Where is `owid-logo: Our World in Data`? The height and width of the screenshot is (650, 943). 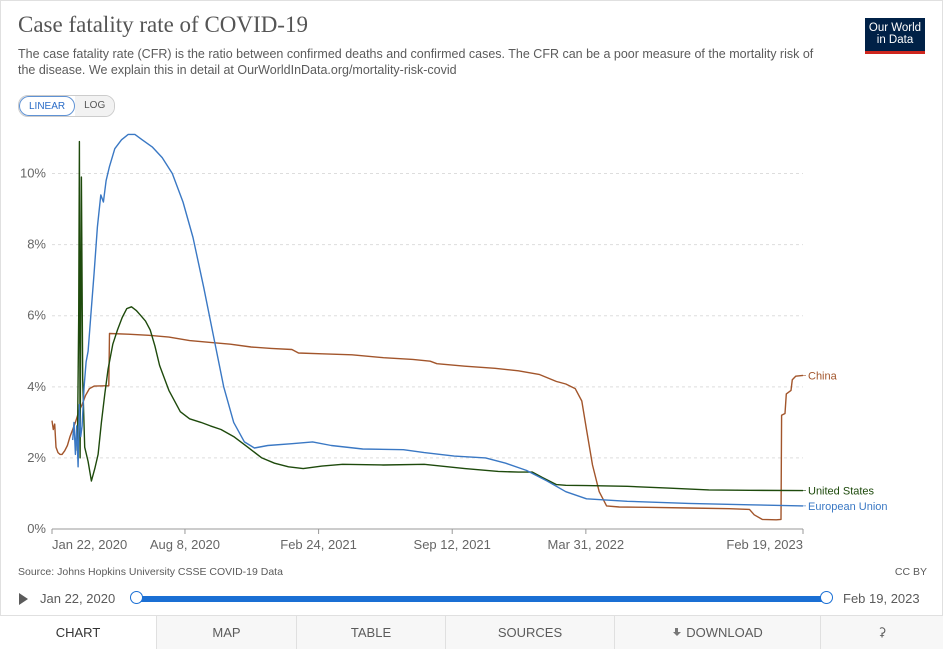
owid-logo: Our World in Data is located at coordinates (895, 36).